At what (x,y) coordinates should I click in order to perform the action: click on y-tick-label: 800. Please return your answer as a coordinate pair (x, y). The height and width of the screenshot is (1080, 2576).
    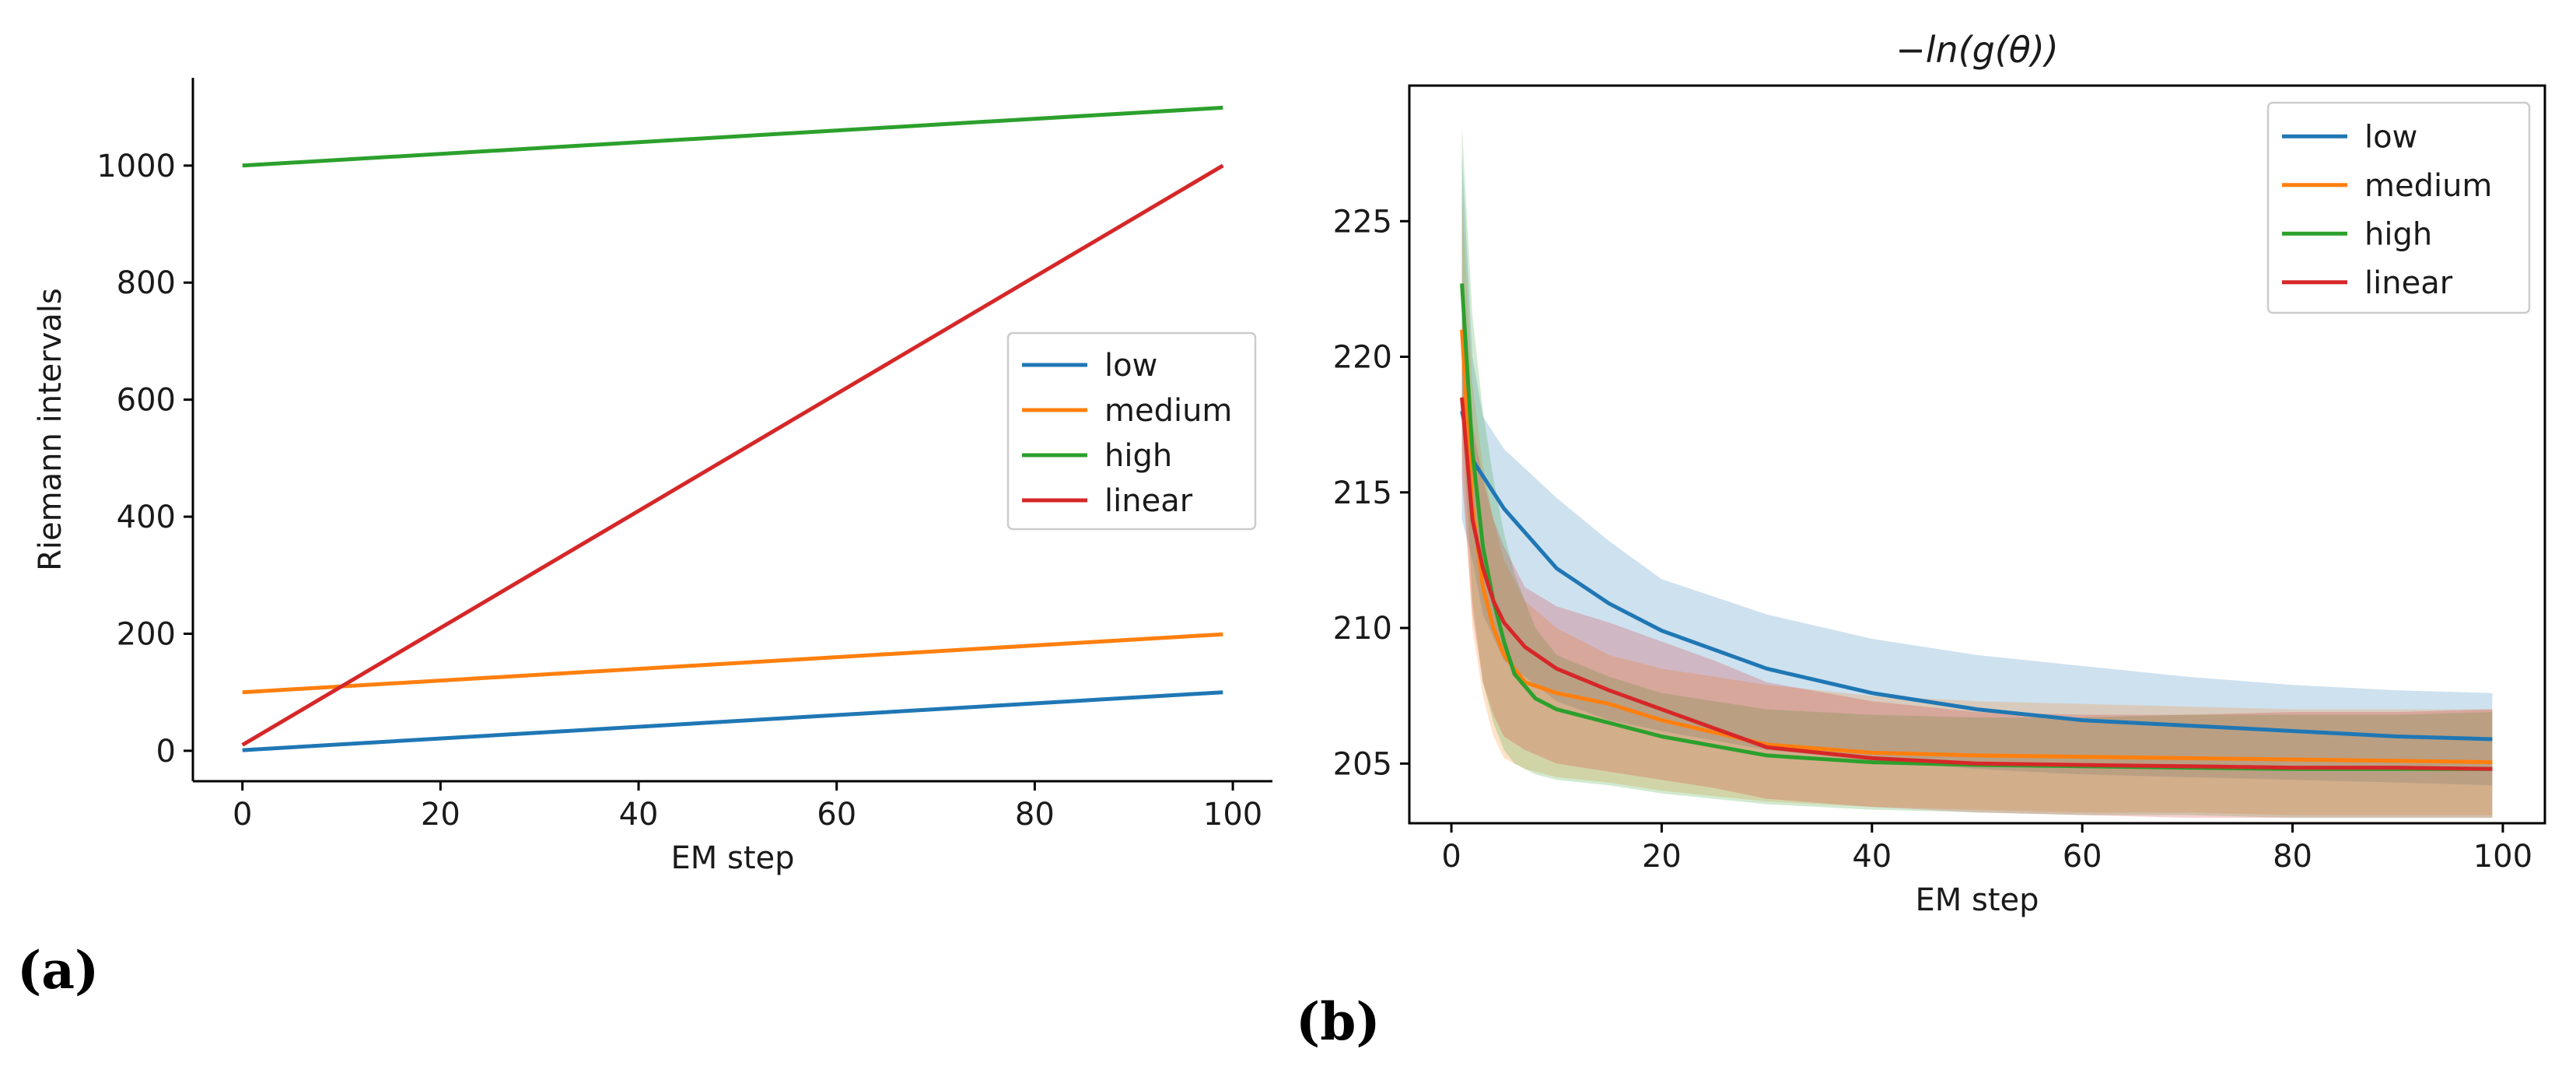
    Looking at the image, I should click on (146, 283).